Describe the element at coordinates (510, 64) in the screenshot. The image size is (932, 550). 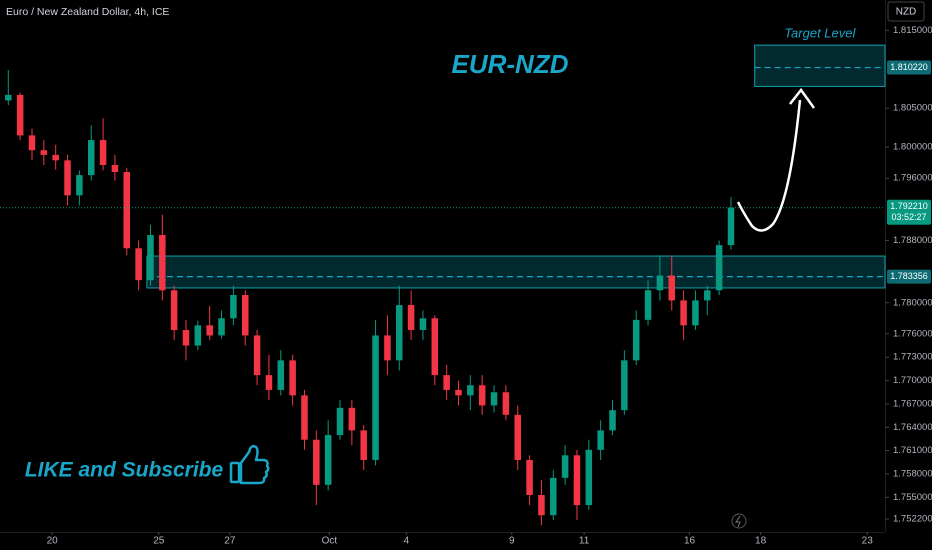
I see `heading: EUR-NZD` at that location.